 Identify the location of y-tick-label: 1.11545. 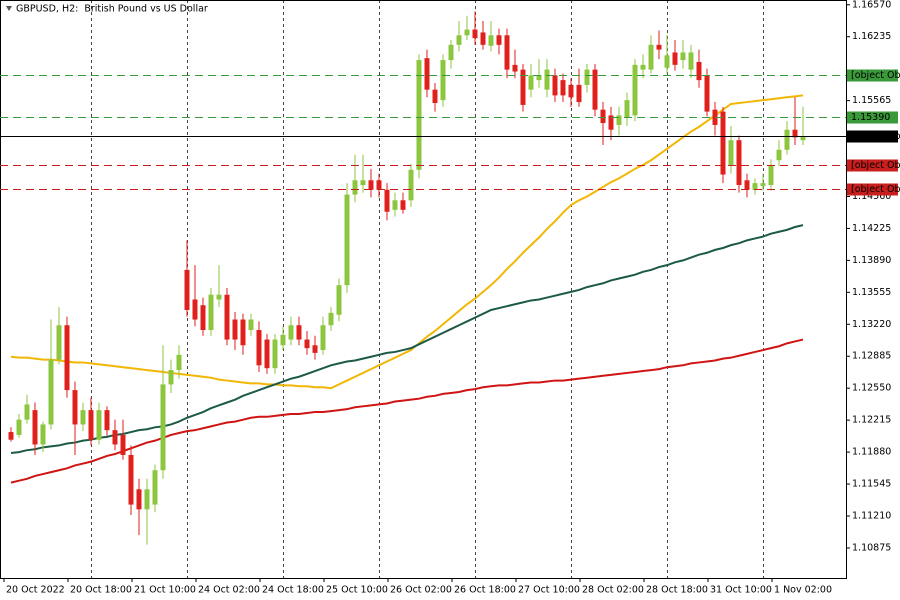
(871, 484).